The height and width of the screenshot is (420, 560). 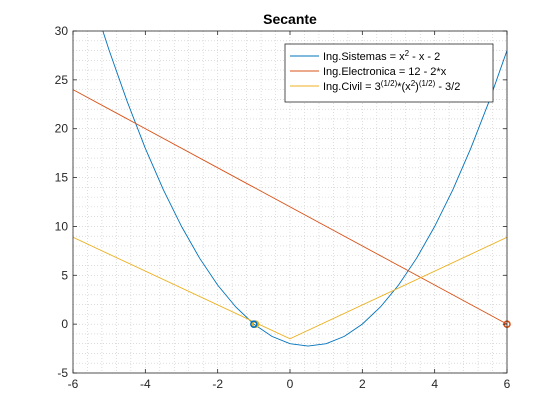 I want to click on x-tick-label: 0, so click(x=290, y=384).